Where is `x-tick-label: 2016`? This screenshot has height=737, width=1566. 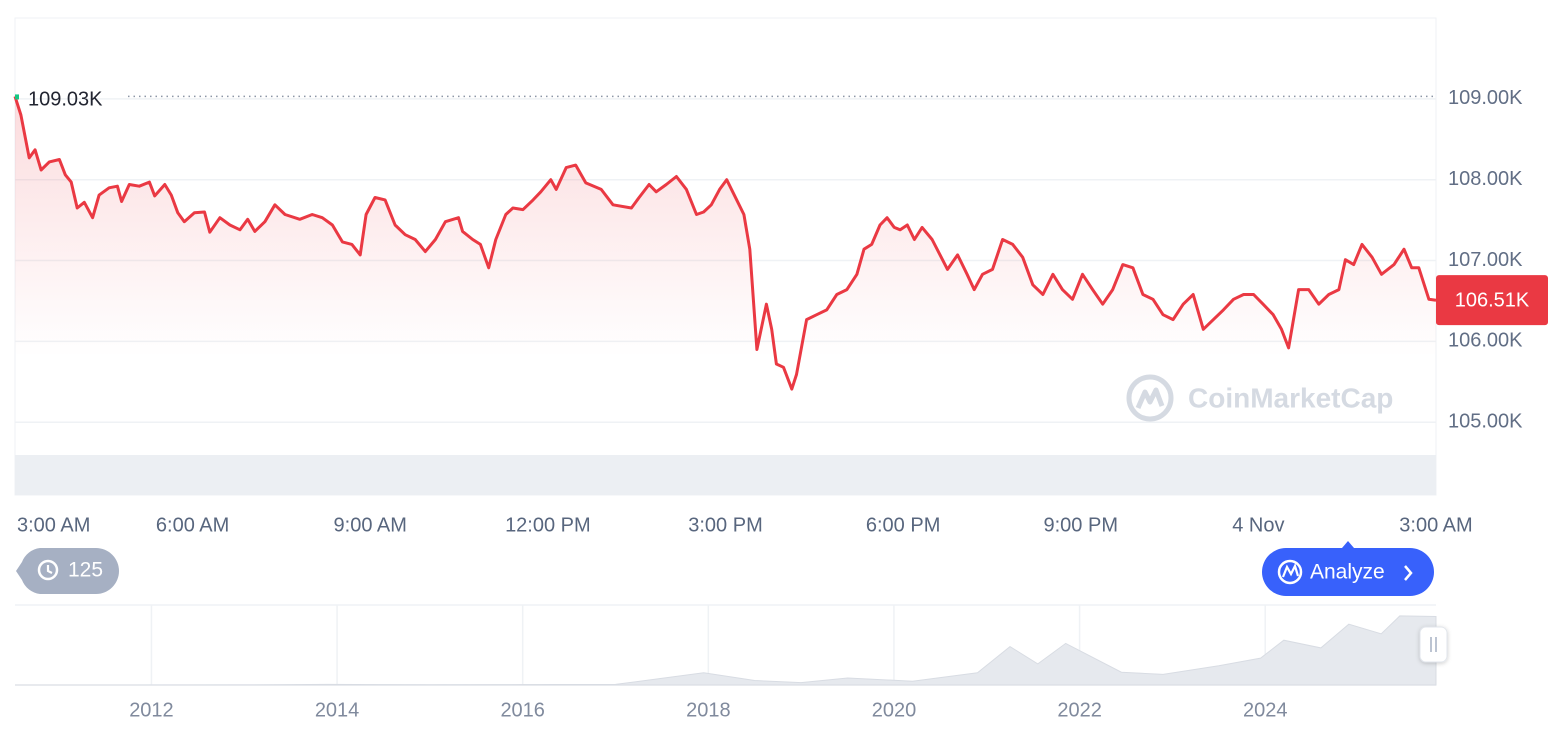 x-tick-label: 2016 is located at coordinates (522, 710).